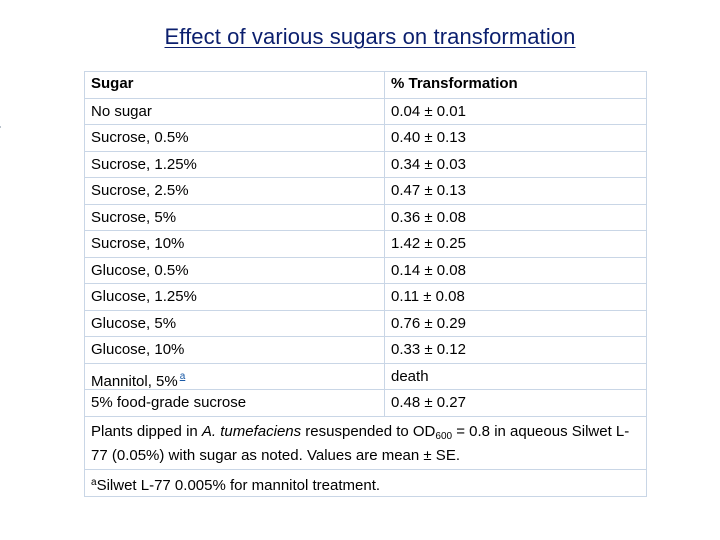 This screenshot has width=720, height=540. What do you see at coordinates (516, 297) in the screenshot?
I see `transformation-cell: 0.11 ± 0.08` at bounding box center [516, 297].